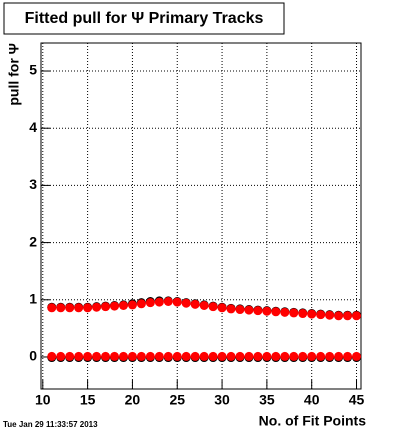 This screenshot has height=438, width=400. I want to click on footer-date: Tue Jan 29 11:33:57 2013, so click(50, 424).